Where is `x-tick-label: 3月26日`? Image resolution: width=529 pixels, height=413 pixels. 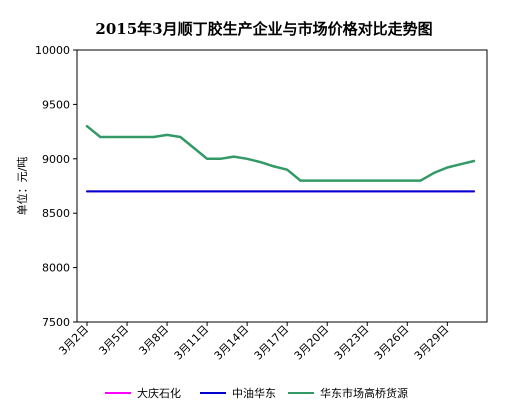 x-tick-label: 3月26日 is located at coordinates (392, 343).